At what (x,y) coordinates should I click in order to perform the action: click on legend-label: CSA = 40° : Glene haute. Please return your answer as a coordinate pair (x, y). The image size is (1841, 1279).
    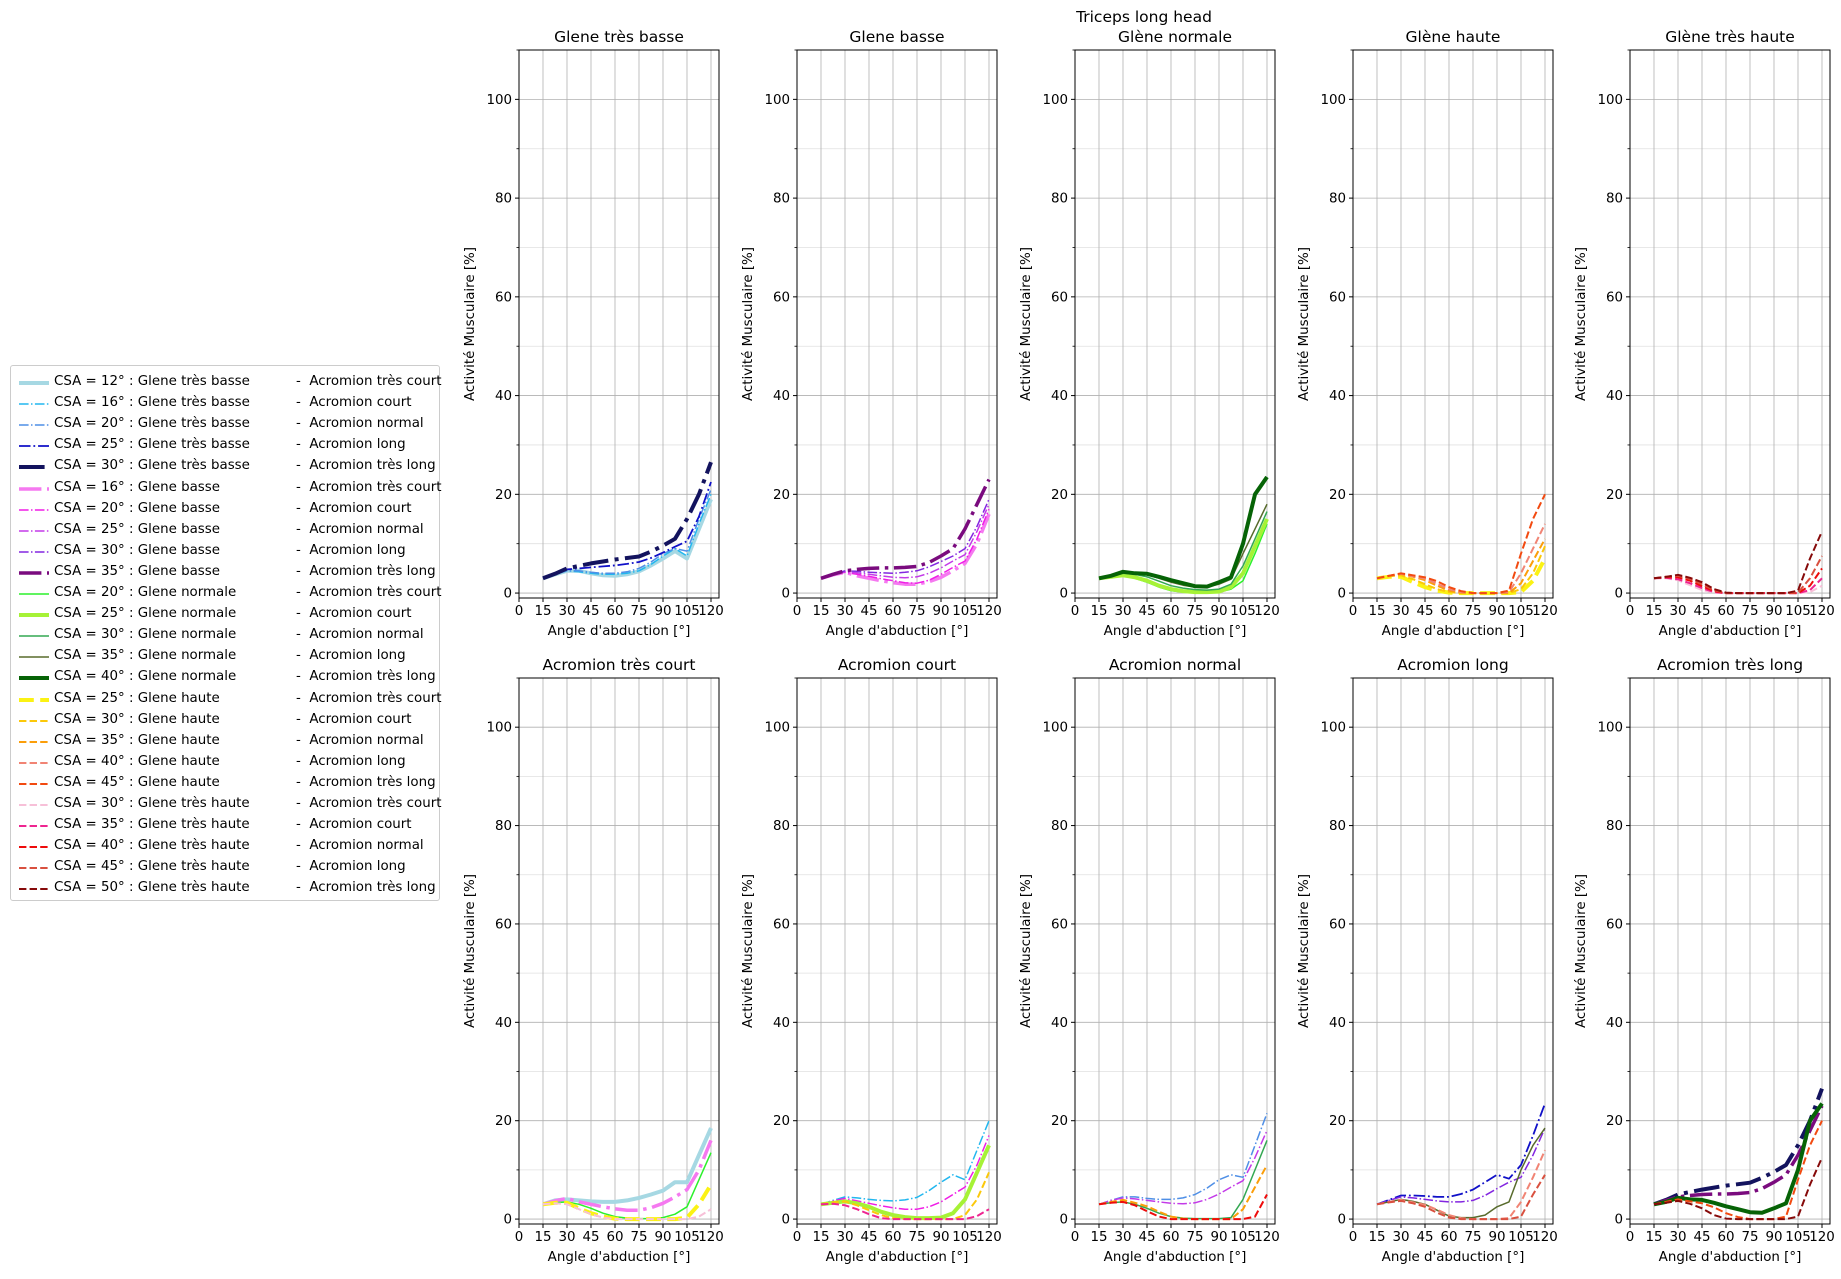
    Looking at the image, I should click on (137, 761).